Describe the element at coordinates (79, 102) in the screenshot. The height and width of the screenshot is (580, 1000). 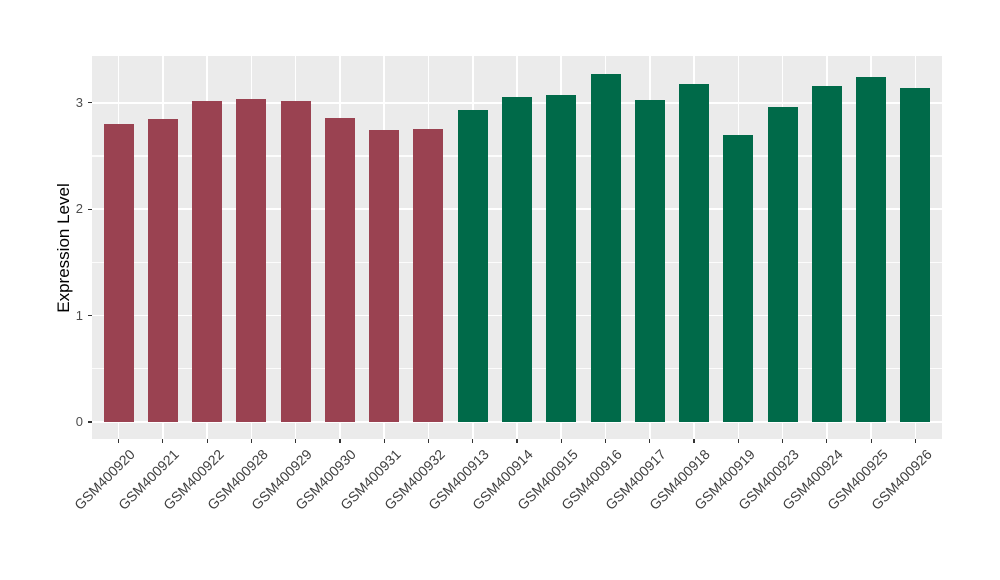
I see `y-tick-label: 3` at that location.